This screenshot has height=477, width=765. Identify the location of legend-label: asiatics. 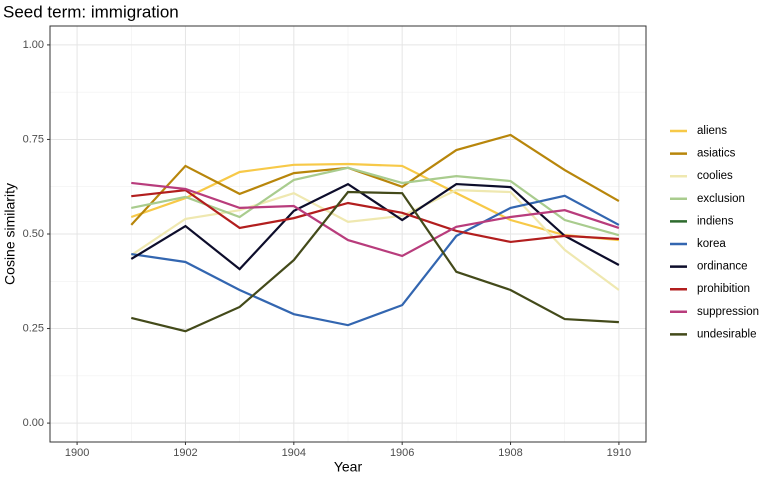
(716, 154).